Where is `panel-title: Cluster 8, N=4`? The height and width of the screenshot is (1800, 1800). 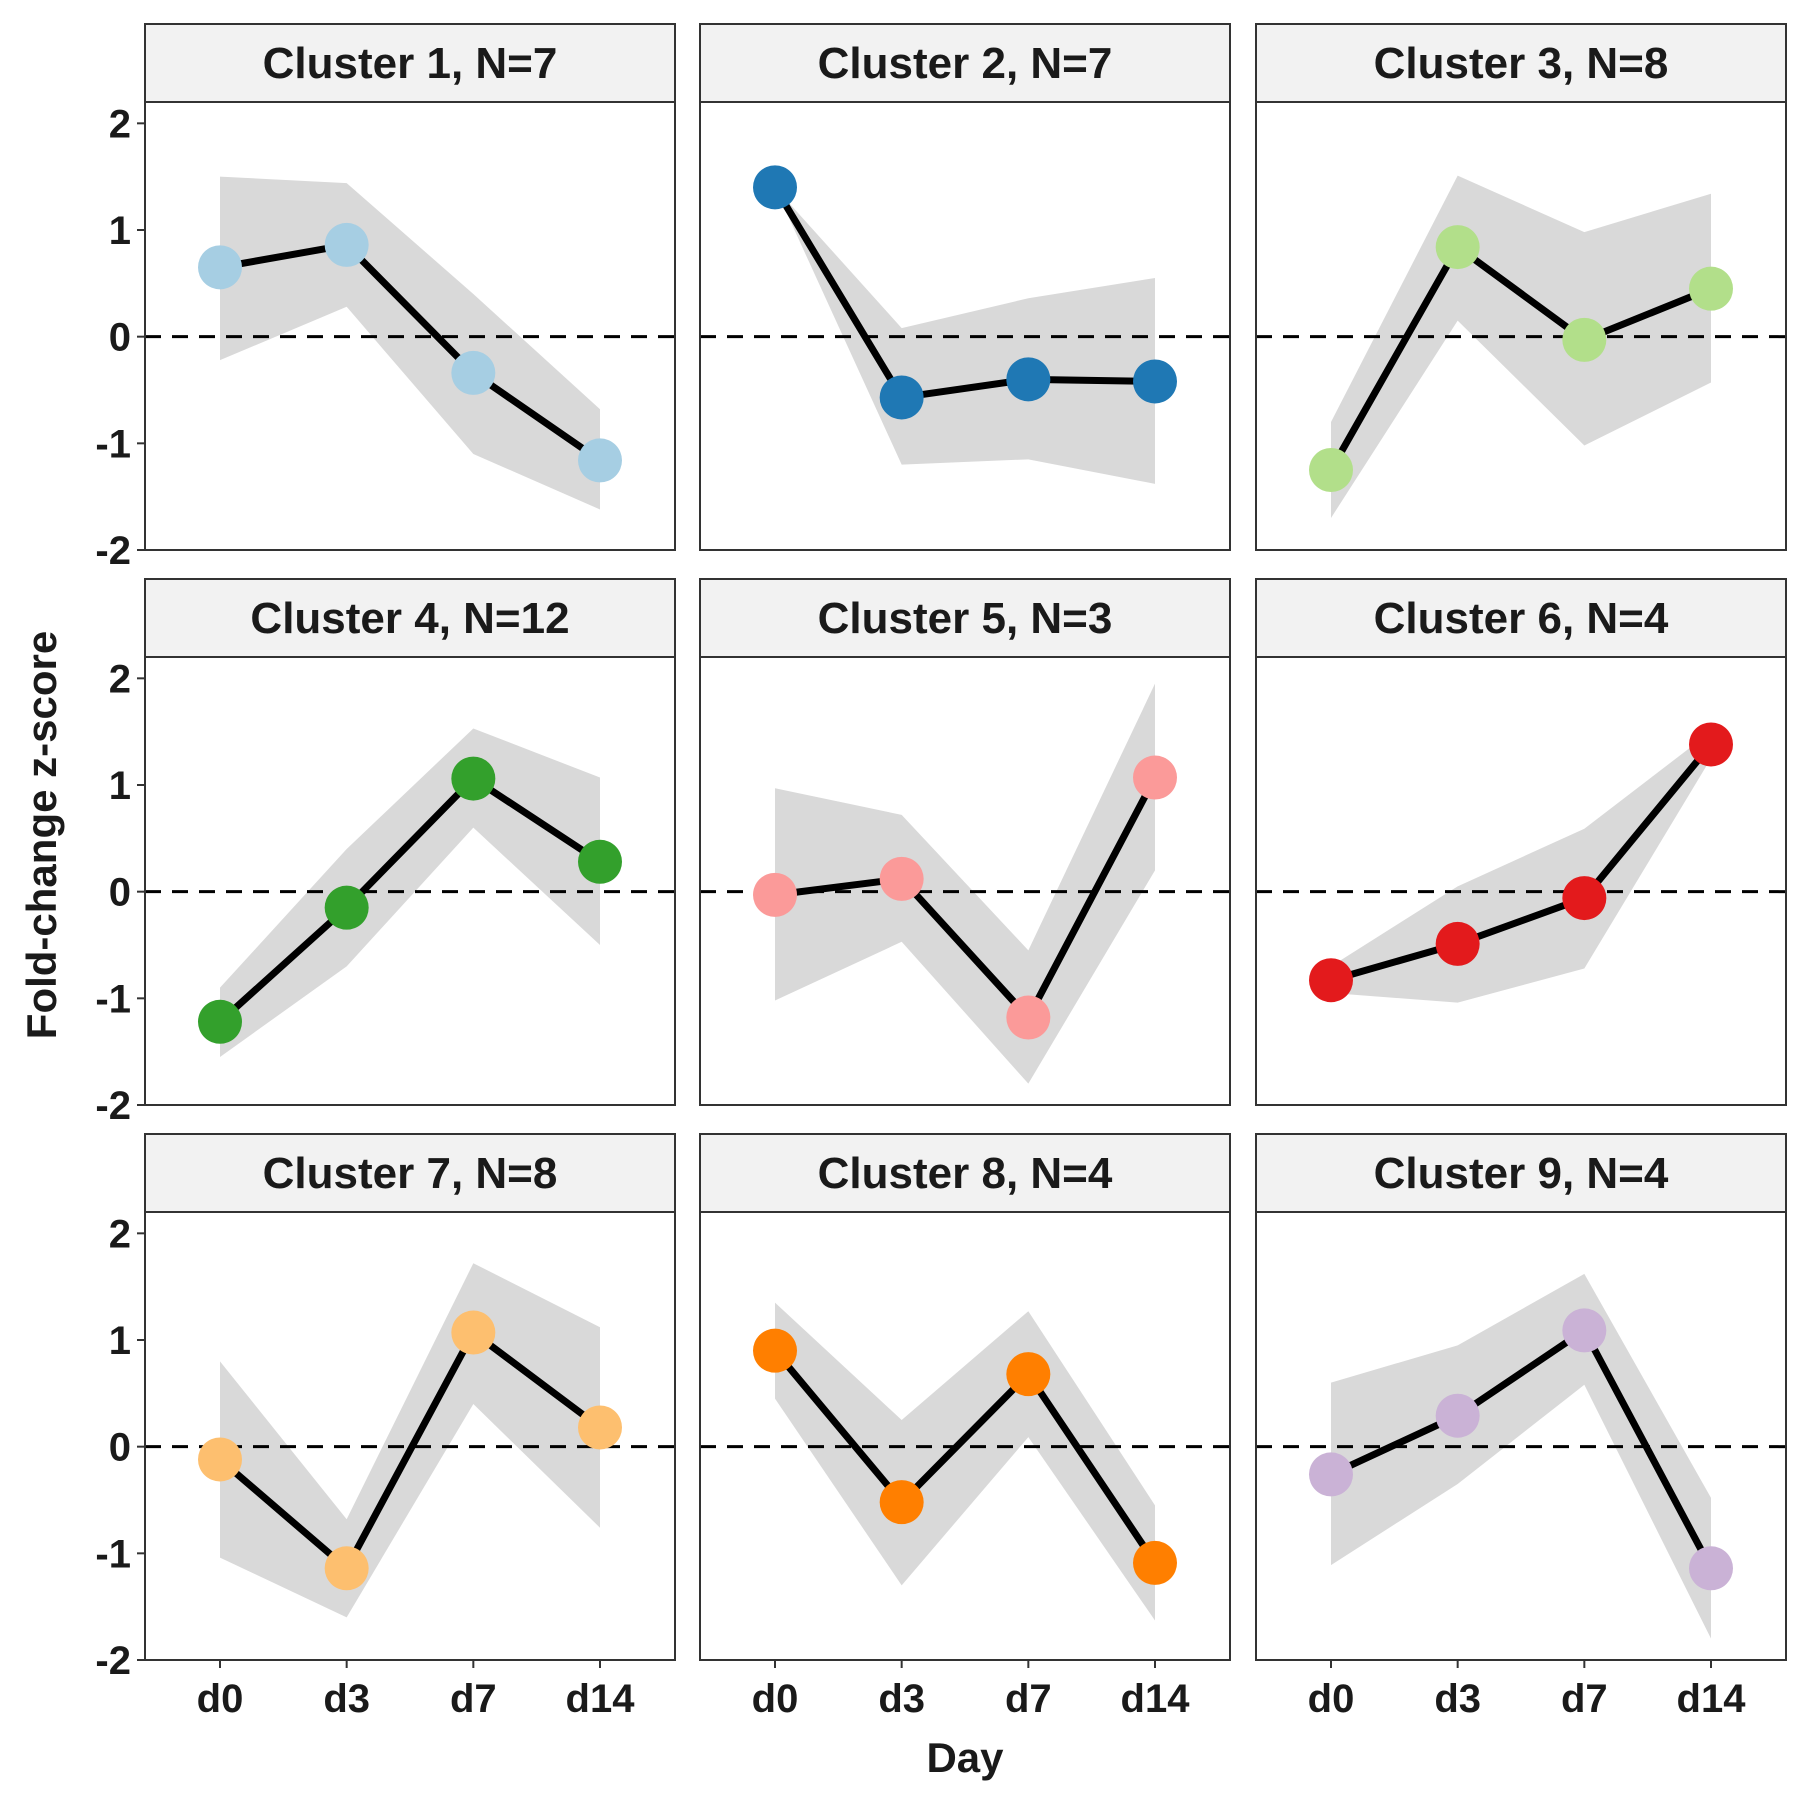 panel-title: Cluster 8, N=4 is located at coordinates (965, 1173).